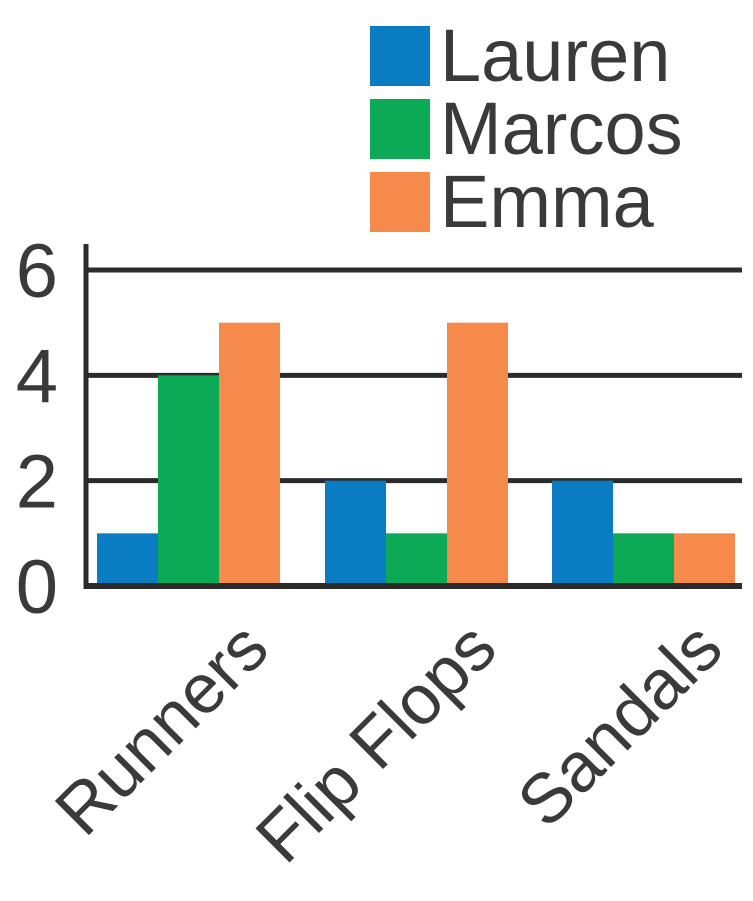  What do you see at coordinates (161, 728) in the screenshot?
I see `x-tick-runners: Runners` at bounding box center [161, 728].